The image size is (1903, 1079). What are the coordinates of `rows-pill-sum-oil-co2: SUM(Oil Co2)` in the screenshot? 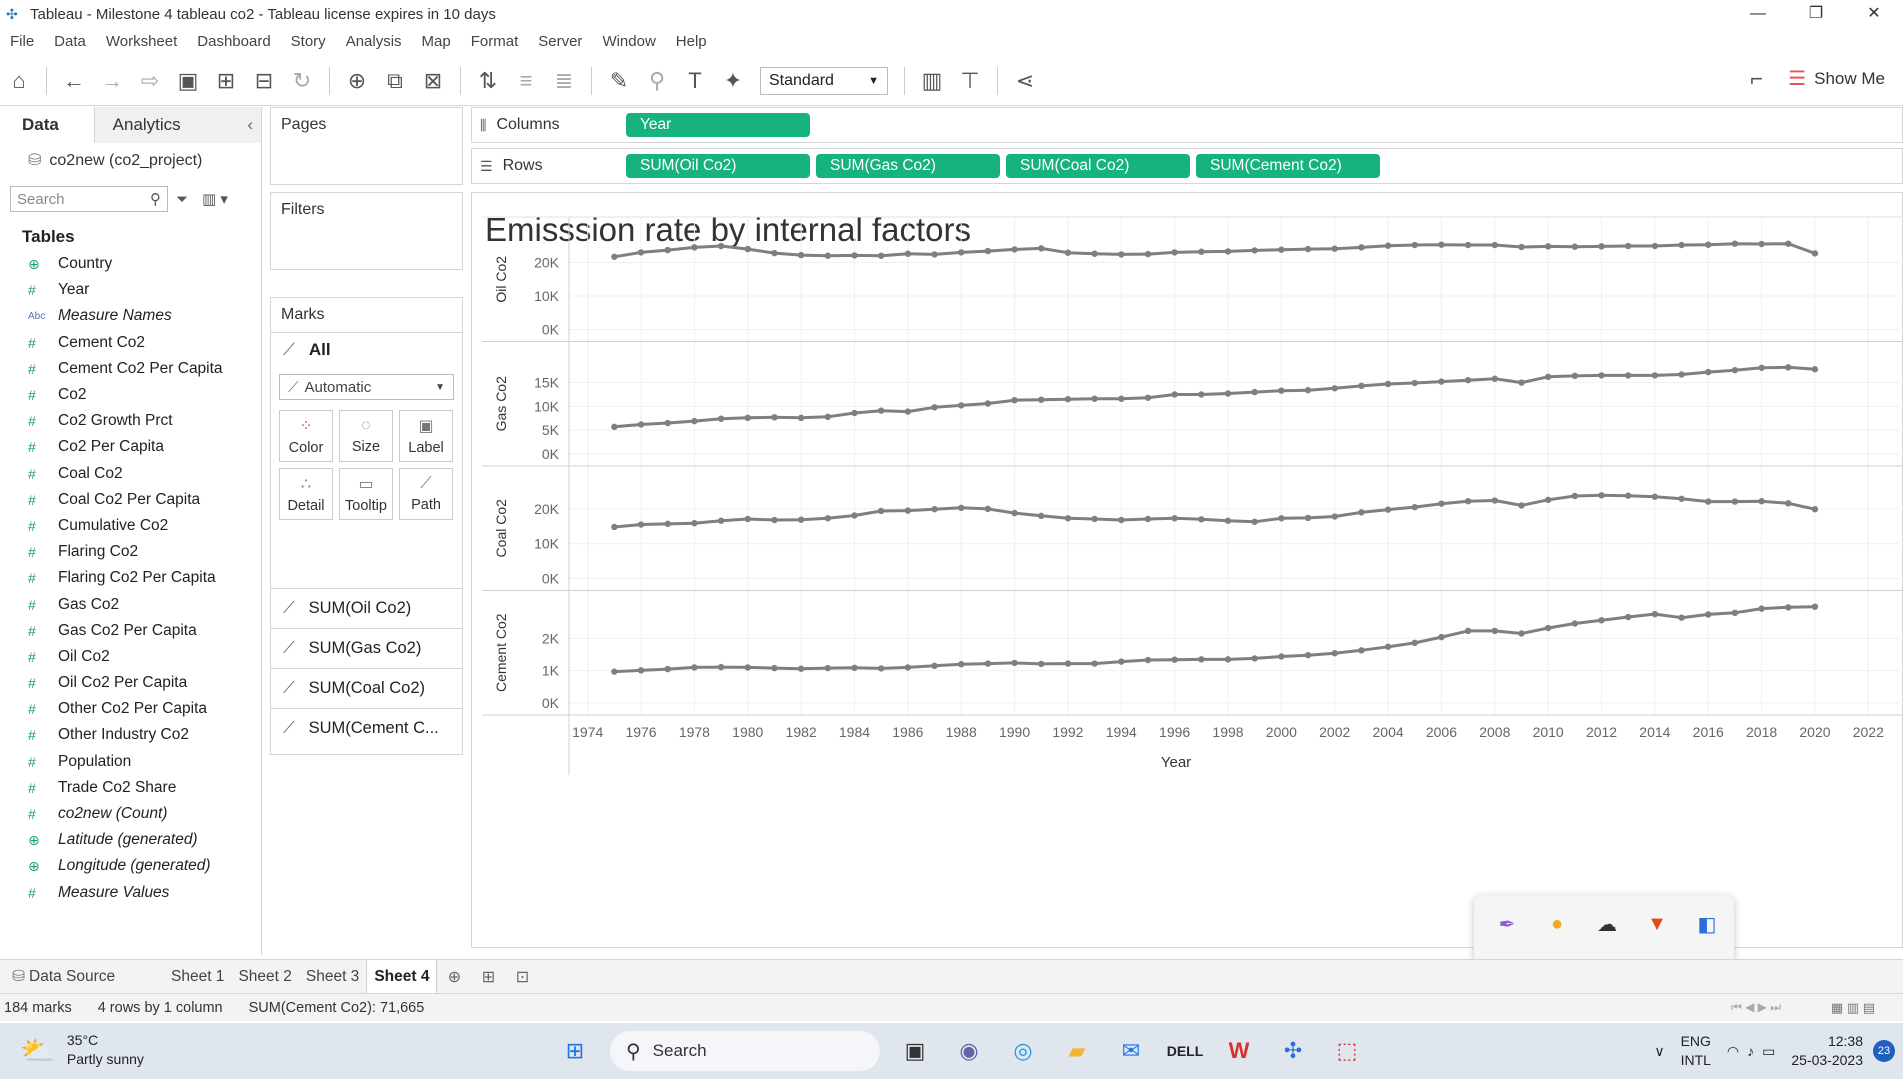 It's located at (718, 166).